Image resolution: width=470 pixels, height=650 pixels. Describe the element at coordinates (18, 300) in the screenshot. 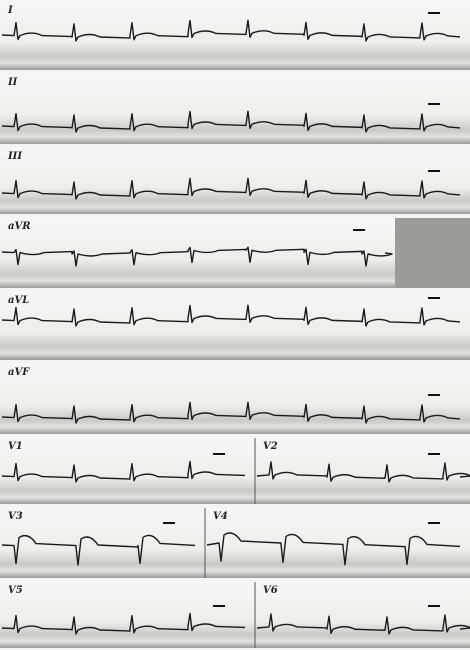

I see `lead-label: aVL` at that location.